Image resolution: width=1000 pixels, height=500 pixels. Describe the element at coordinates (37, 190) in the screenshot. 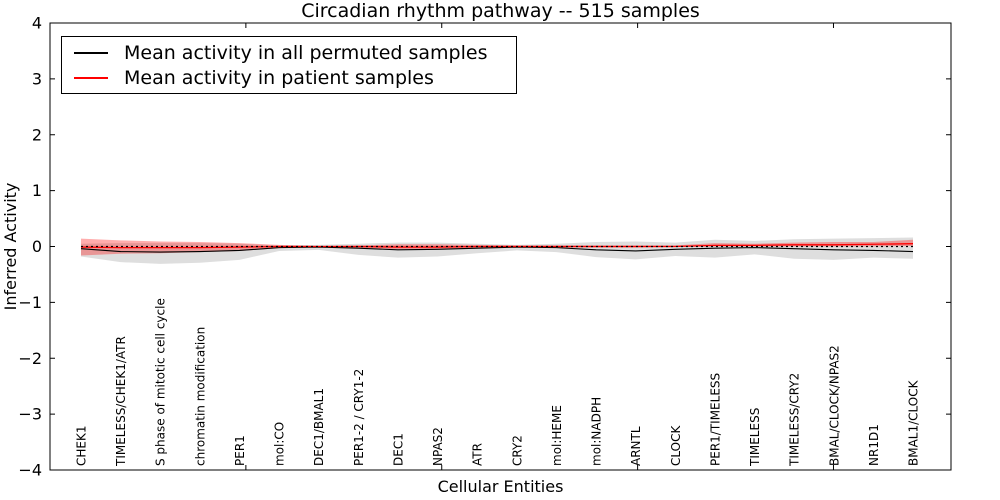

I see `y-tick-label: 1` at that location.